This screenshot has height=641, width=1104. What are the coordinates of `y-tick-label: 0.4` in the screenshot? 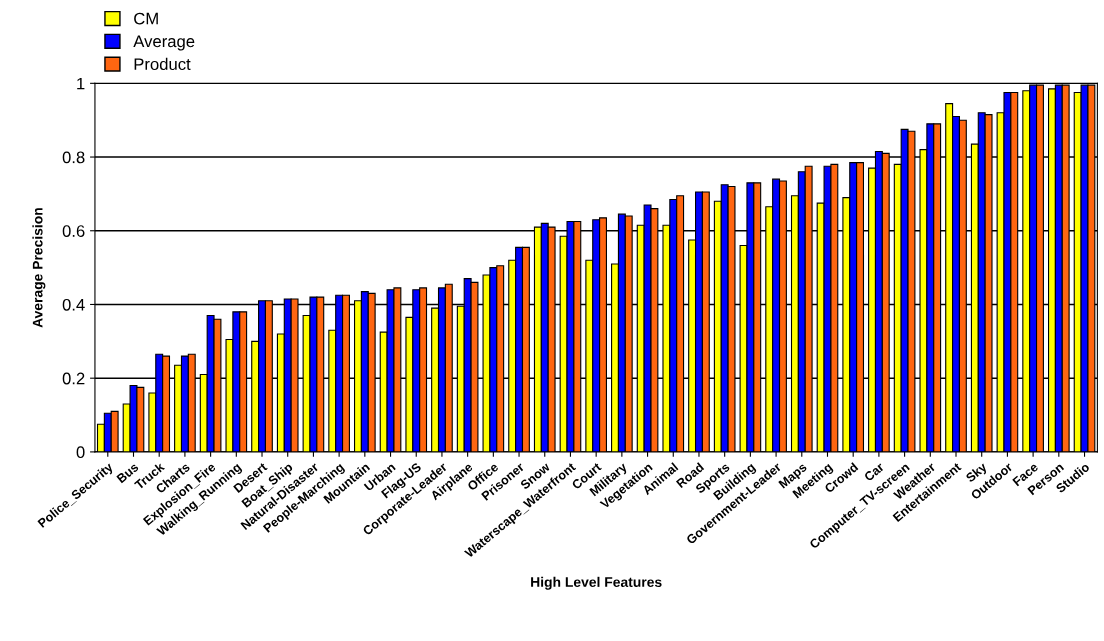 It's located at (73, 304).